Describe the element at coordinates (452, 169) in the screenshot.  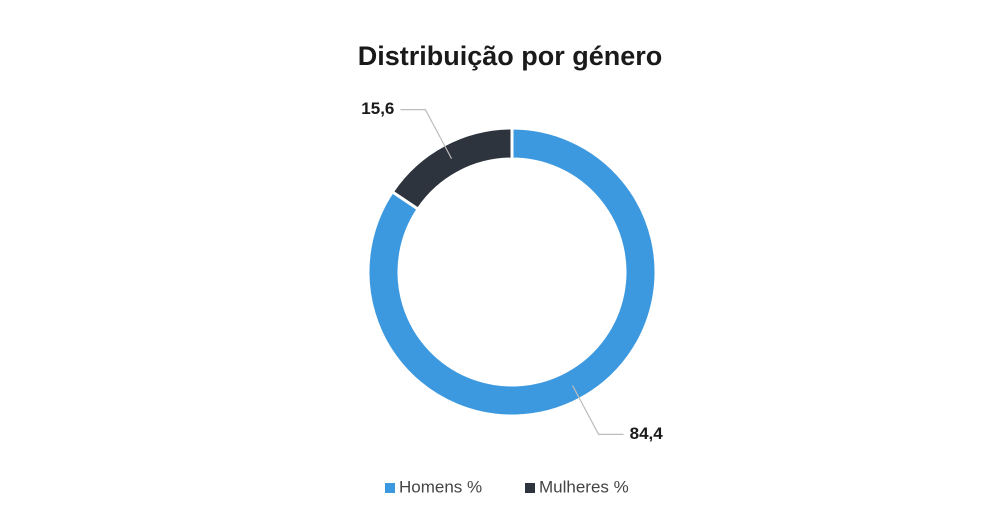
I see `donut-segment` at that location.